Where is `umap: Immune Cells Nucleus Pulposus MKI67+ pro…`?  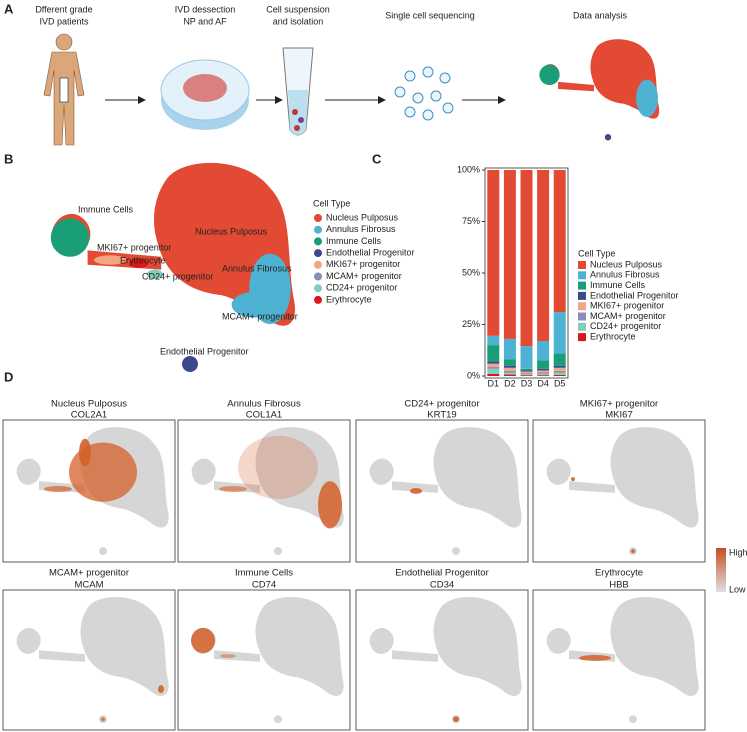
umap: Immune Cells Nucleus Pulposus MKI67+ pro… is located at coordinates (232, 267).